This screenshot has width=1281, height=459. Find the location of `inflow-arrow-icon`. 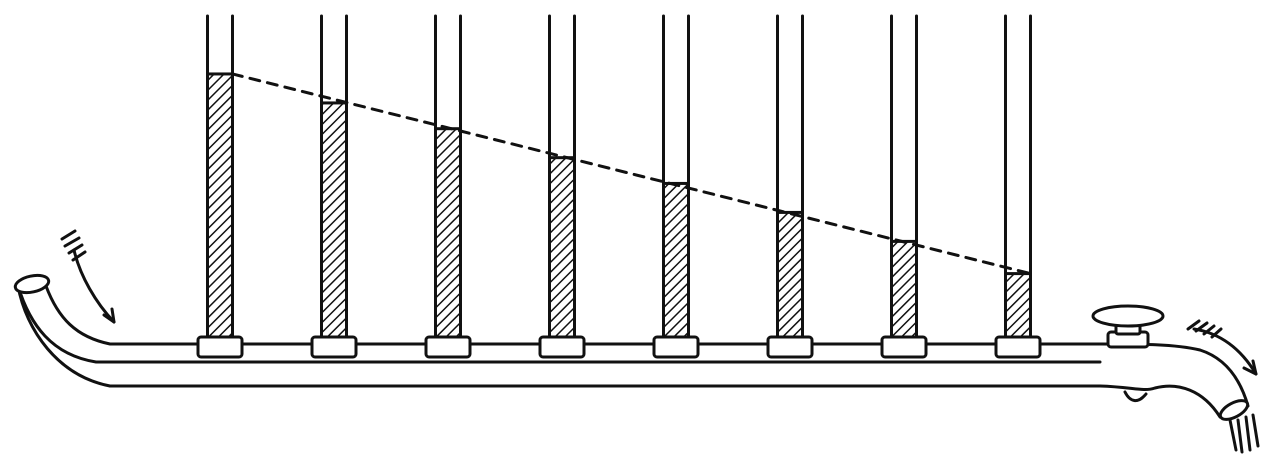

inflow-arrow-icon is located at coordinates (88, 276).